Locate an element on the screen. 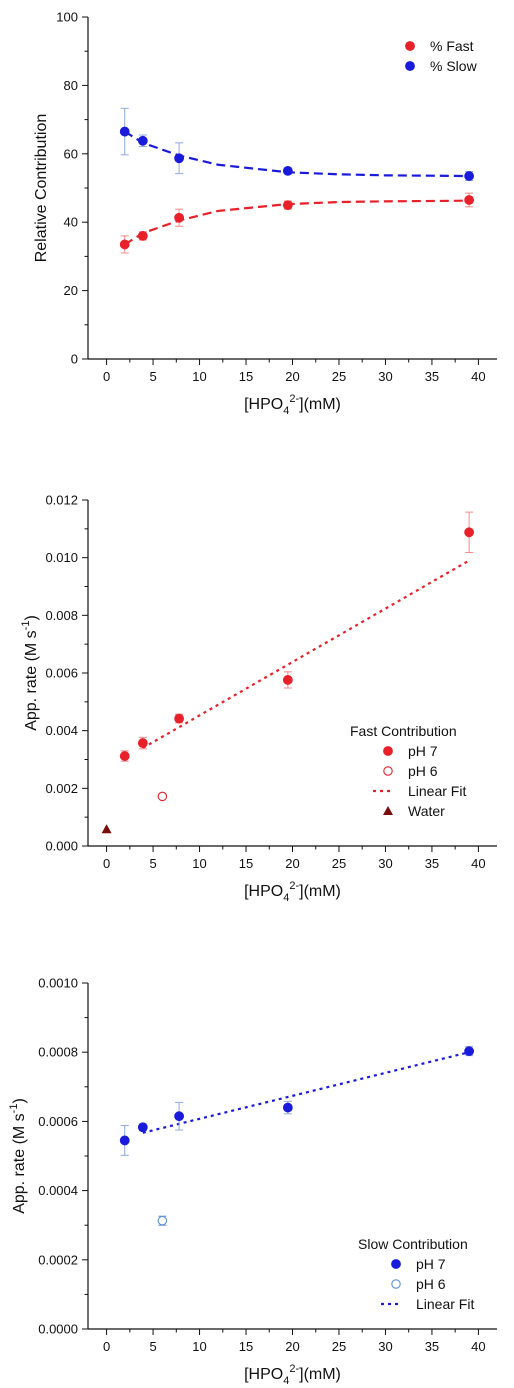 Image resolution: width=514 pixels, height=1388 pixels. y-tick-label: 0 is located at coordinates (74, 359).